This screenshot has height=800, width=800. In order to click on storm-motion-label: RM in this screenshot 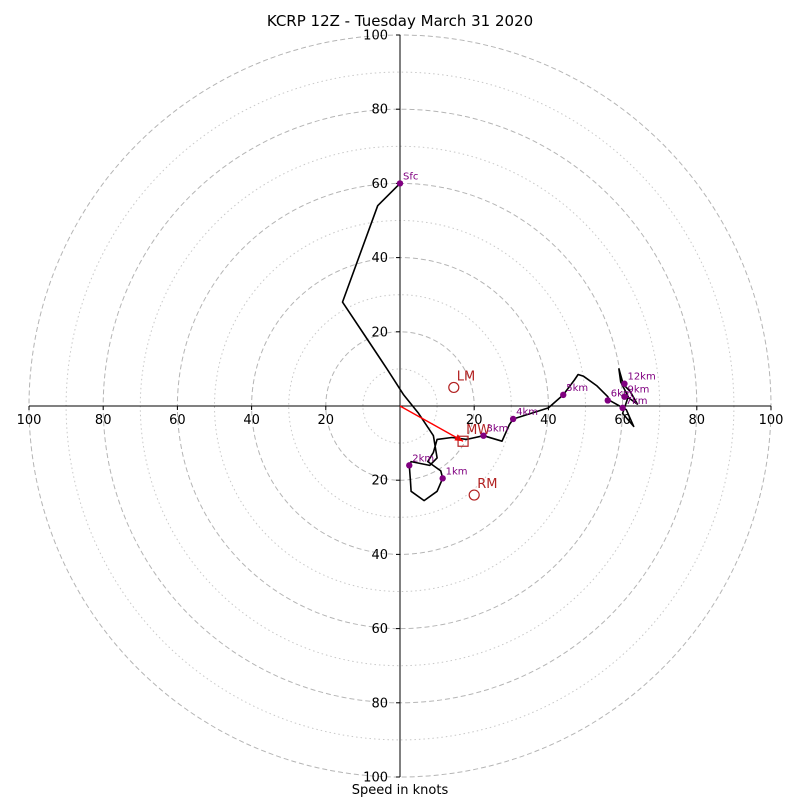, I will do `click(487, 484)`.